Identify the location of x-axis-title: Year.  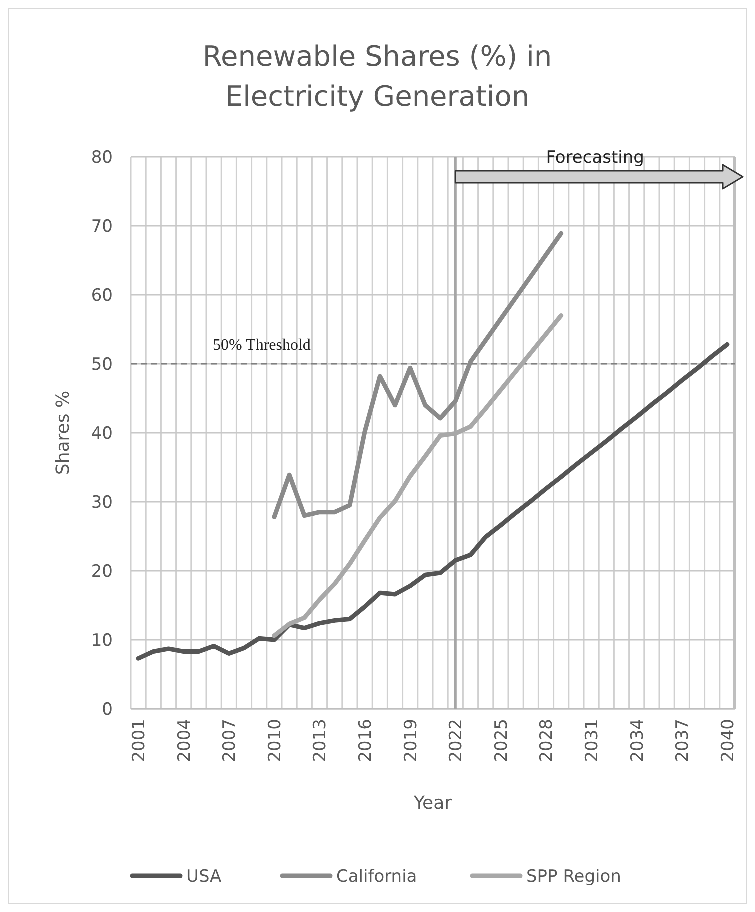
(432, 803).